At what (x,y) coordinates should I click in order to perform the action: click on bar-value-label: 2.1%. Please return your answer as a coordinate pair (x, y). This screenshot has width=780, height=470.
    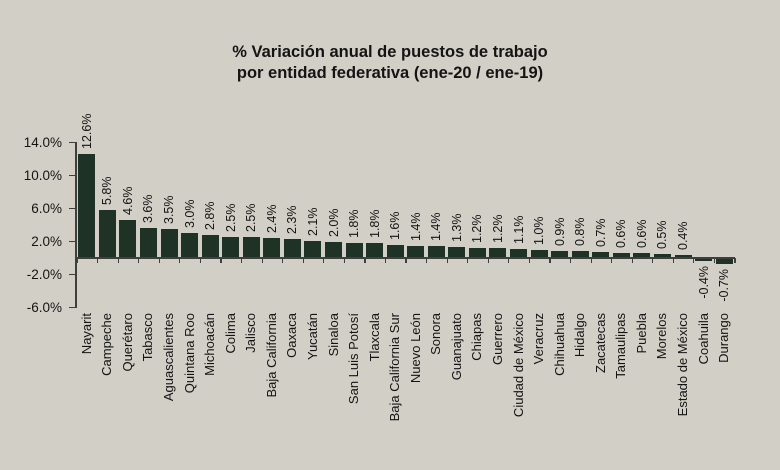
    Looking at the image, I should click on (312, 221).